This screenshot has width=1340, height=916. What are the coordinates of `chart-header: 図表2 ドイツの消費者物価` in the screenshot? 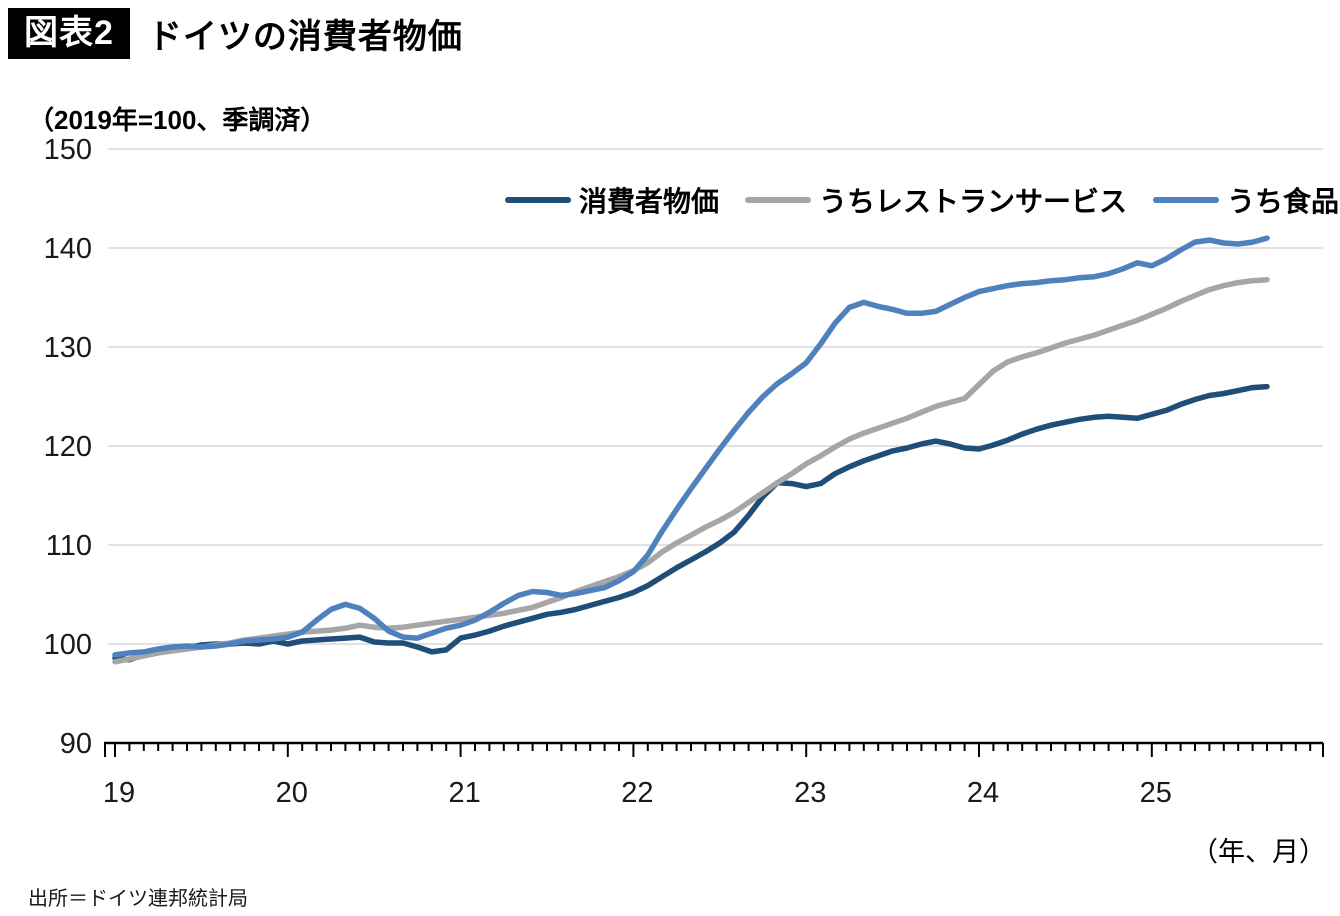 It's located at (235, 34).